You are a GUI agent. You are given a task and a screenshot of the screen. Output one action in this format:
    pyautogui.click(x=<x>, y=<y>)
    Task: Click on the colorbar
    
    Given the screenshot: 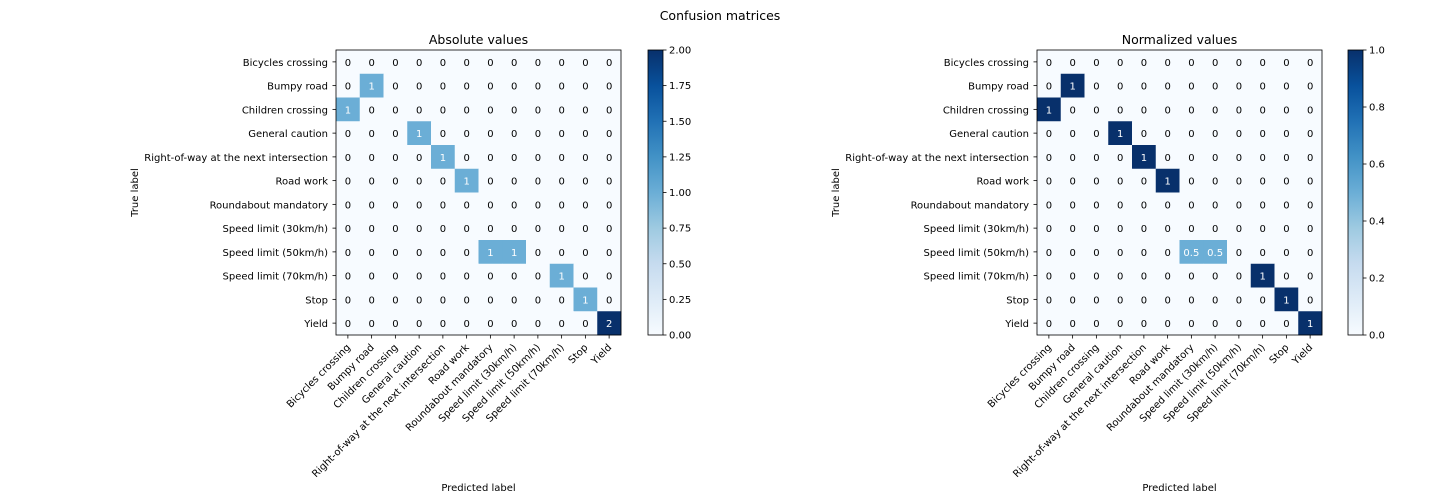 What is the action you would take?
    pyautogui.click(x=1355, y=192)
    